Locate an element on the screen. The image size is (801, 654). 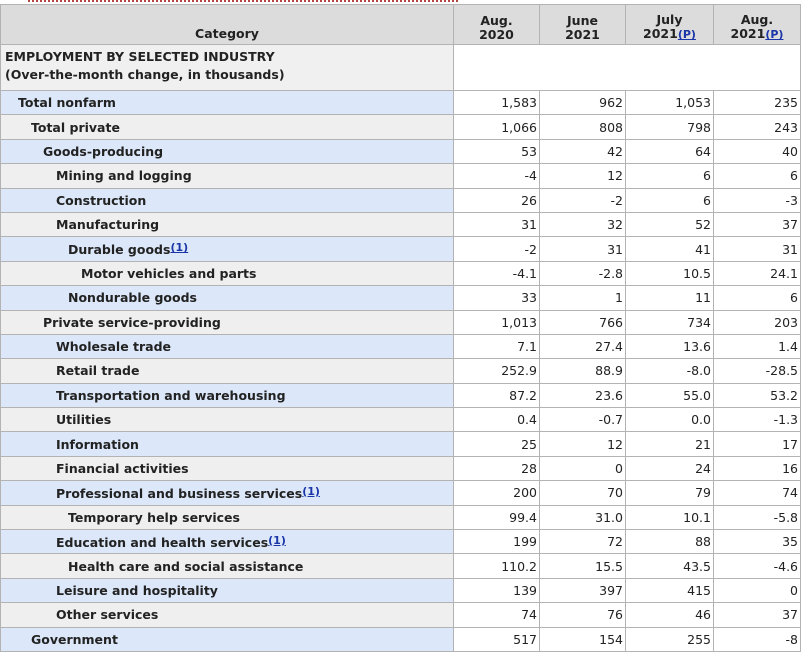
table-row: Nondurable goods 33 1 11 6 is located at coordinates (400, 298).